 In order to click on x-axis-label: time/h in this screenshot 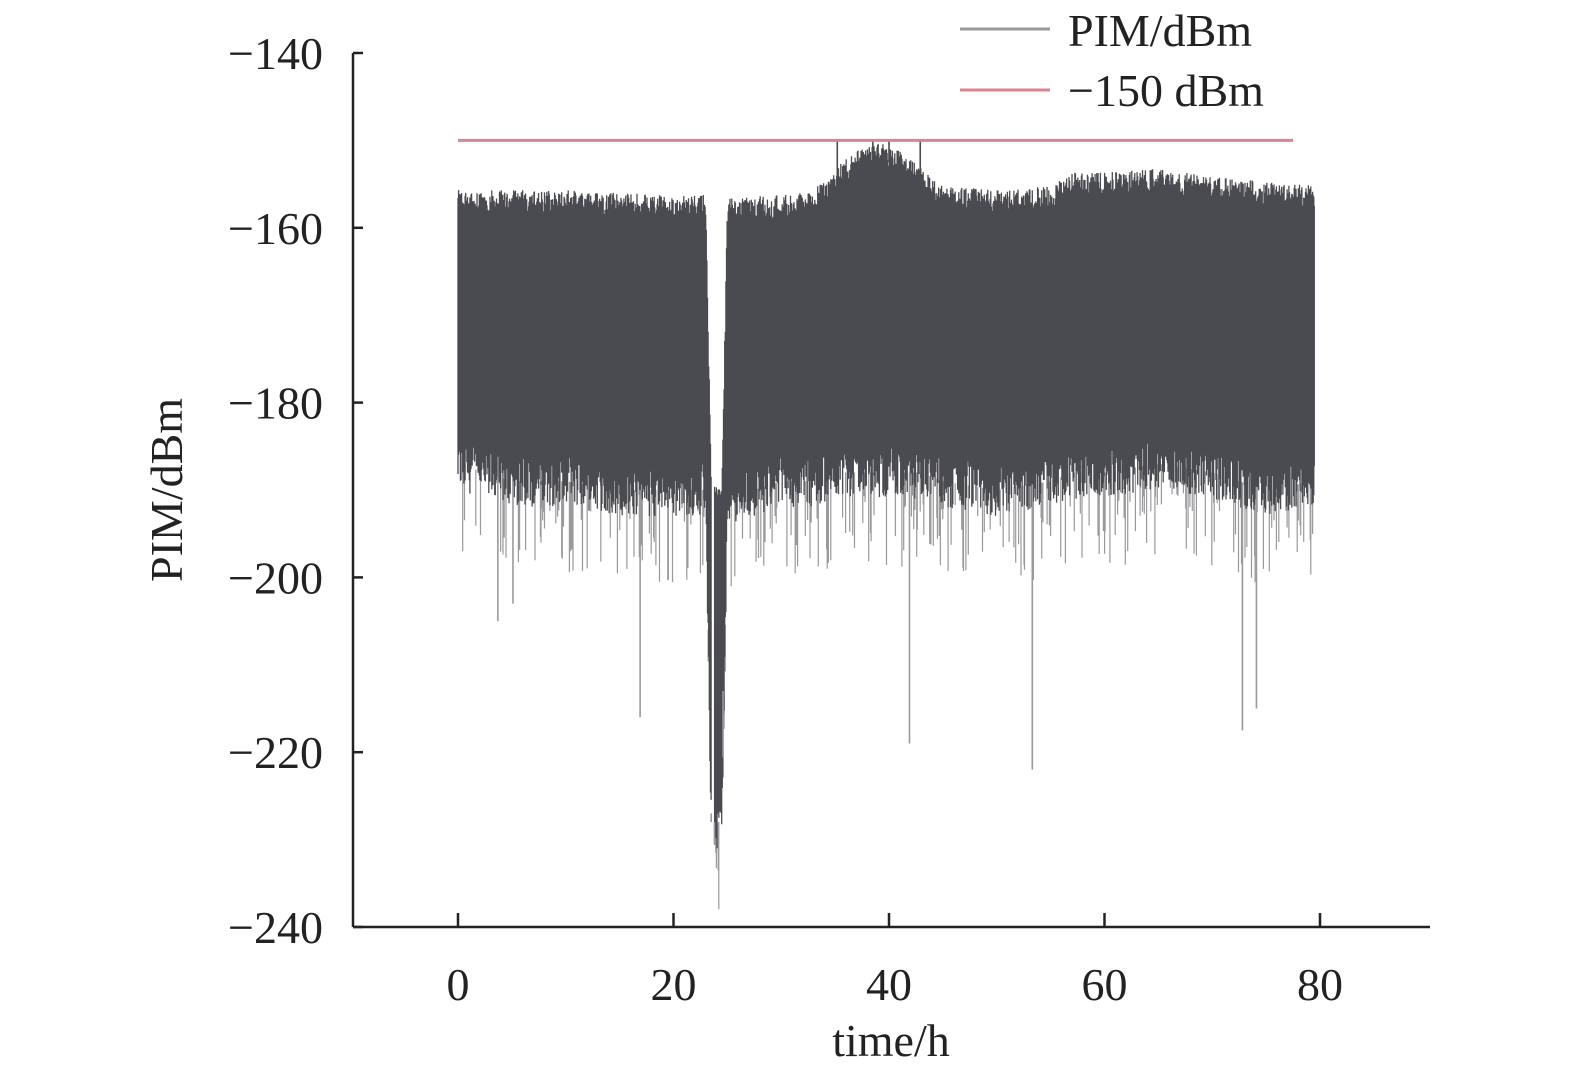, I will do `click(891, 1040)`.